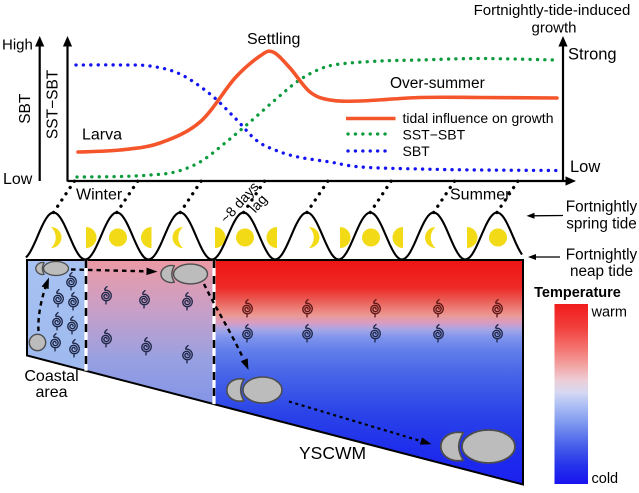 Image resolution: width=639 pixels, height=493 pixels. Describe the element at coordinates (332, 453) in the screenshot. I see `svg-text: YSCWM` at that location.